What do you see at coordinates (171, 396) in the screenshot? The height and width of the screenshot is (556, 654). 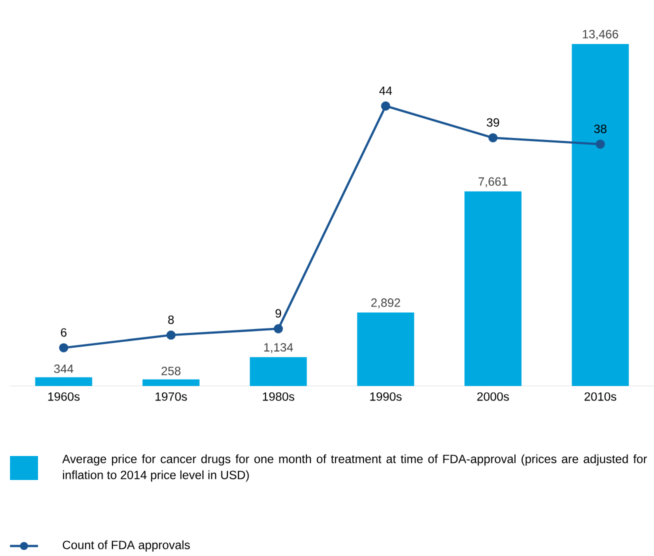 I see `x-tick-label: 1970s` at bounding box center [171, 396].